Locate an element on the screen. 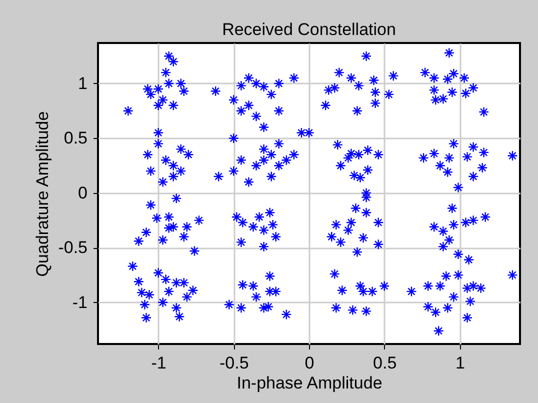  y-tick-label: -0.5 is located at coordinates (73, 248).